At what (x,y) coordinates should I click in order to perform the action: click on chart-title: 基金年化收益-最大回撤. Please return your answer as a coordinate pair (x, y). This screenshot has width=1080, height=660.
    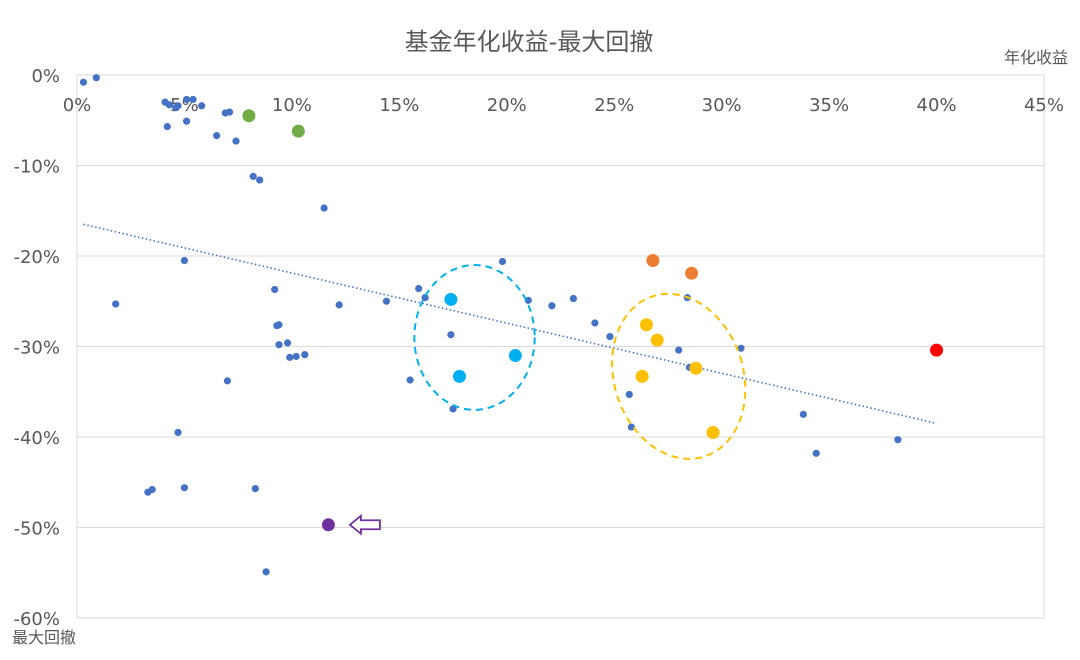
    Looking at the image, I should click on (529, 42).